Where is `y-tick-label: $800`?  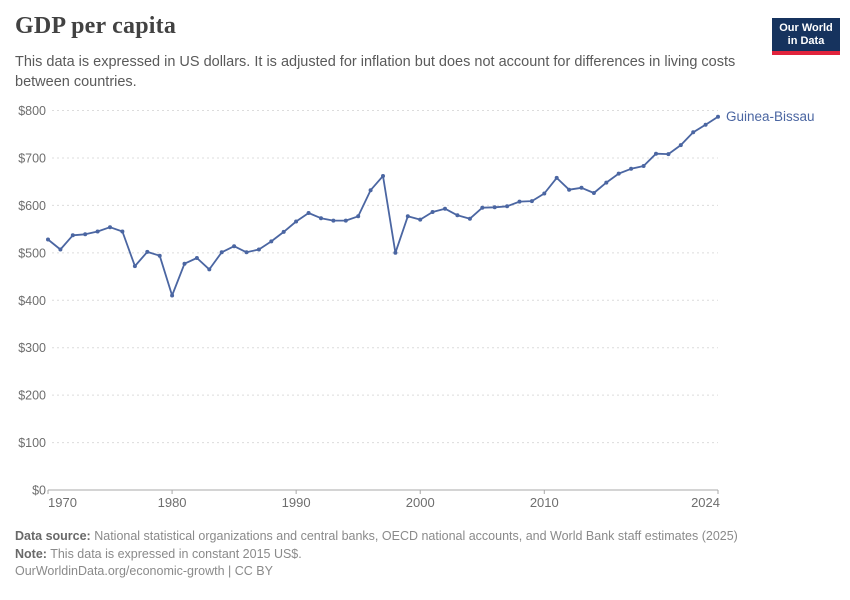 y-tick-label: $800 is located at coordinates (32, 111).